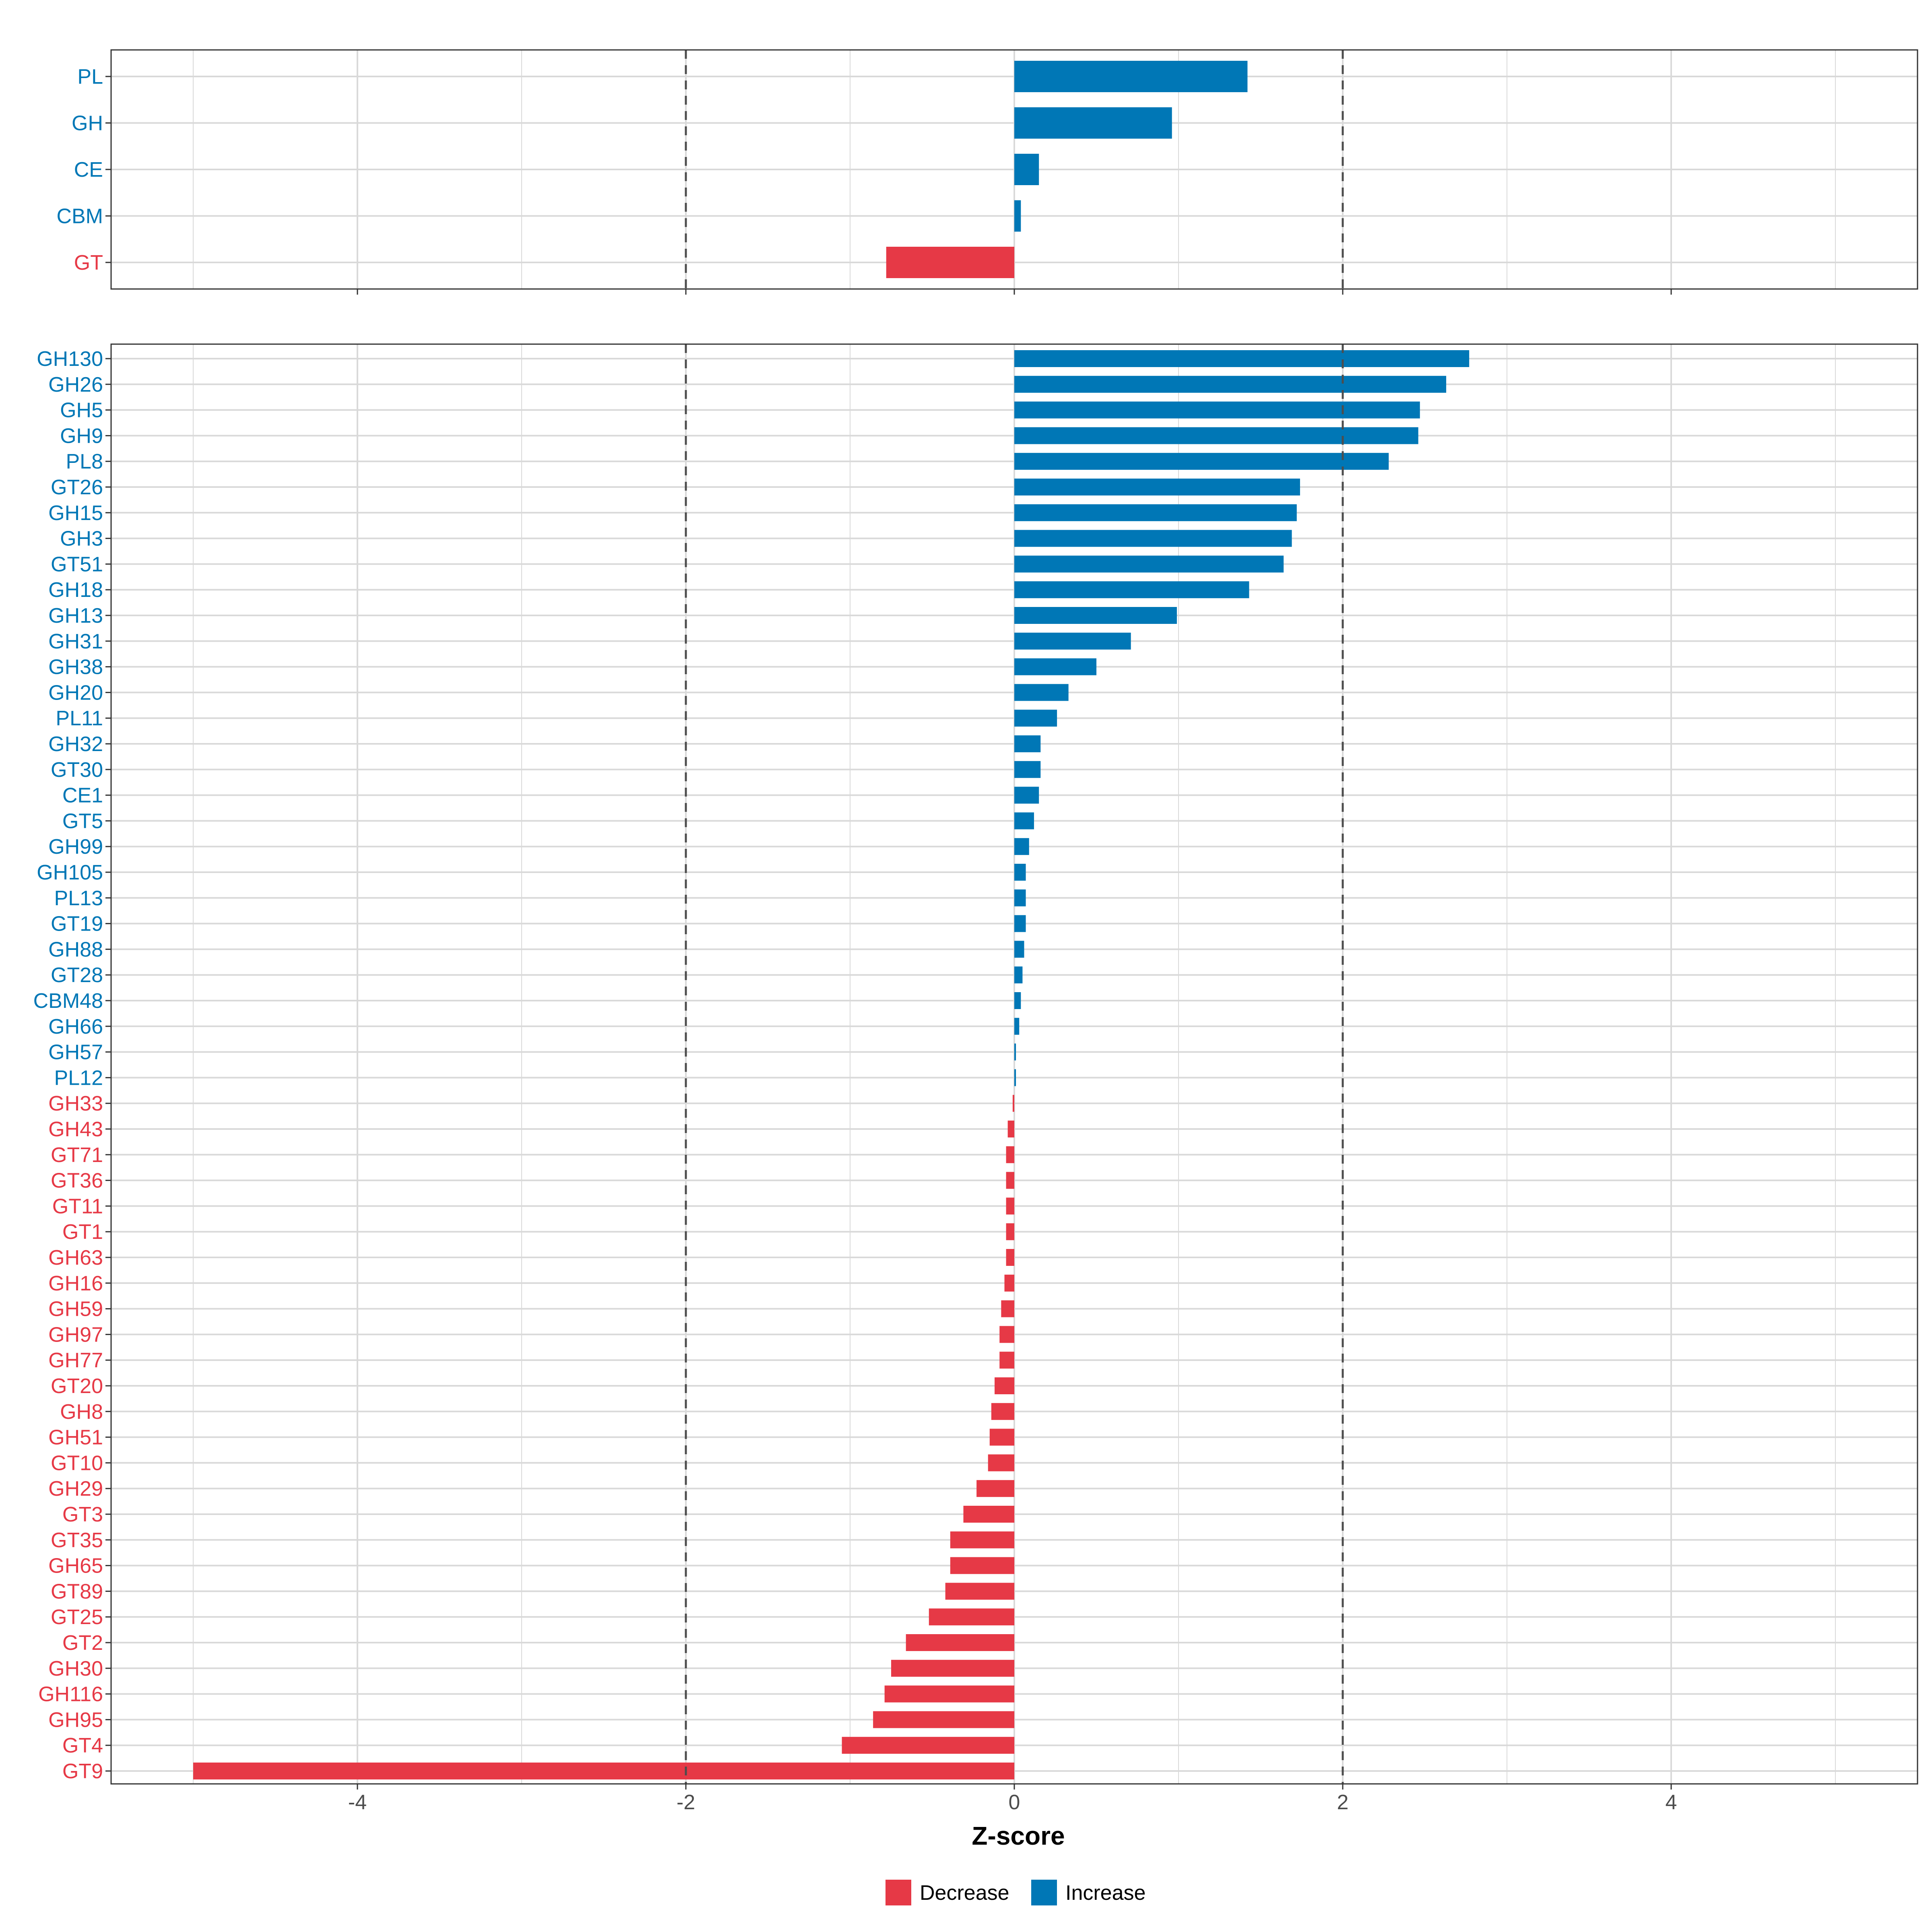  What do you see at coordinates (1026, 169) in the screenshot?
I see `bar-ce` at bounding box center [1026, 169].